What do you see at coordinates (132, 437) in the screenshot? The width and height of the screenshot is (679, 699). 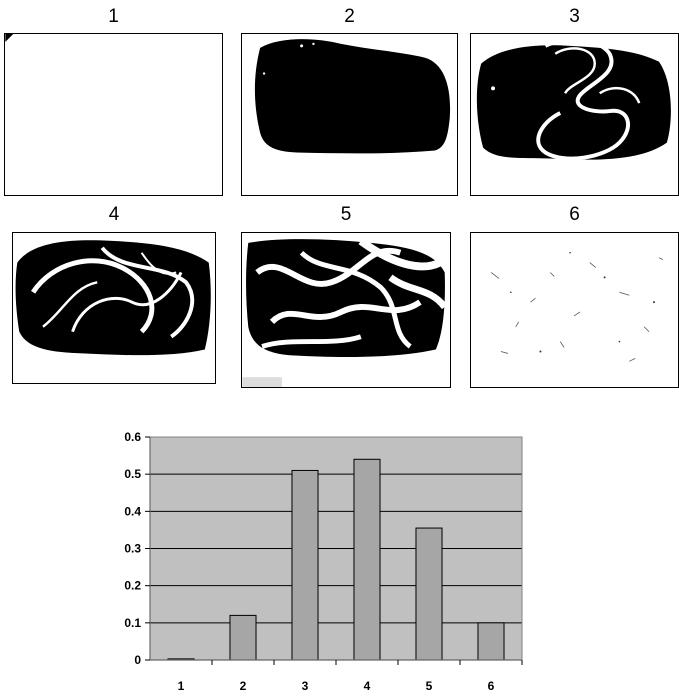 I see `y-tick-label: 0.6` at bounding box center [132, 437].